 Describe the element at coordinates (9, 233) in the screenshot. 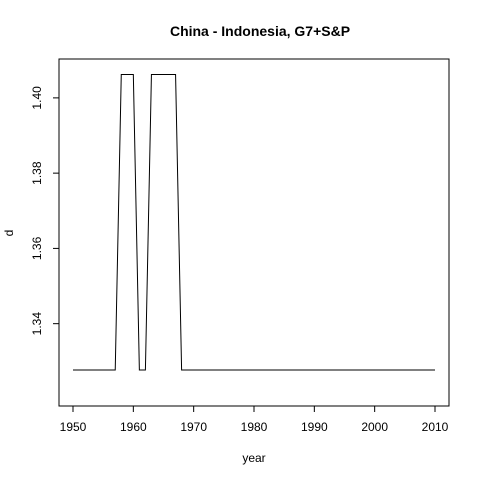

I see `y-axis-label: d` at that location.